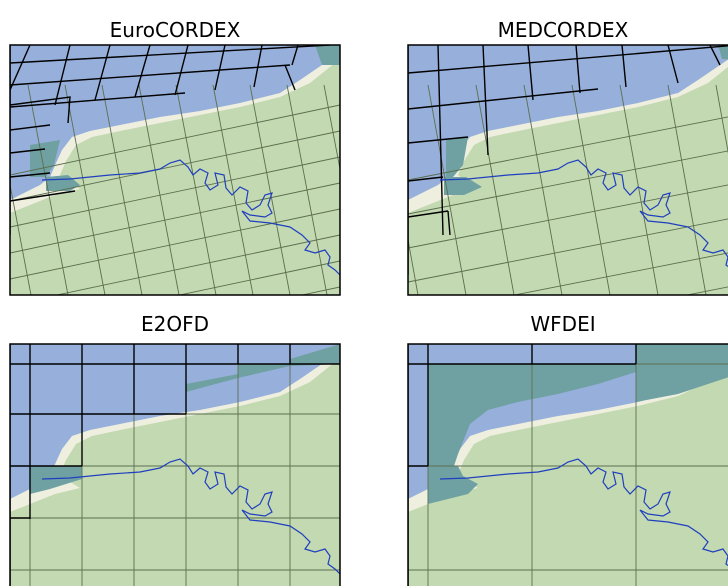 The height and width of the screenshot is (586, 728). Describe the element at coordinates (175, 30) in the screenshot. I see `panel-title-eurocordex: EuroCORDEX` at that location.